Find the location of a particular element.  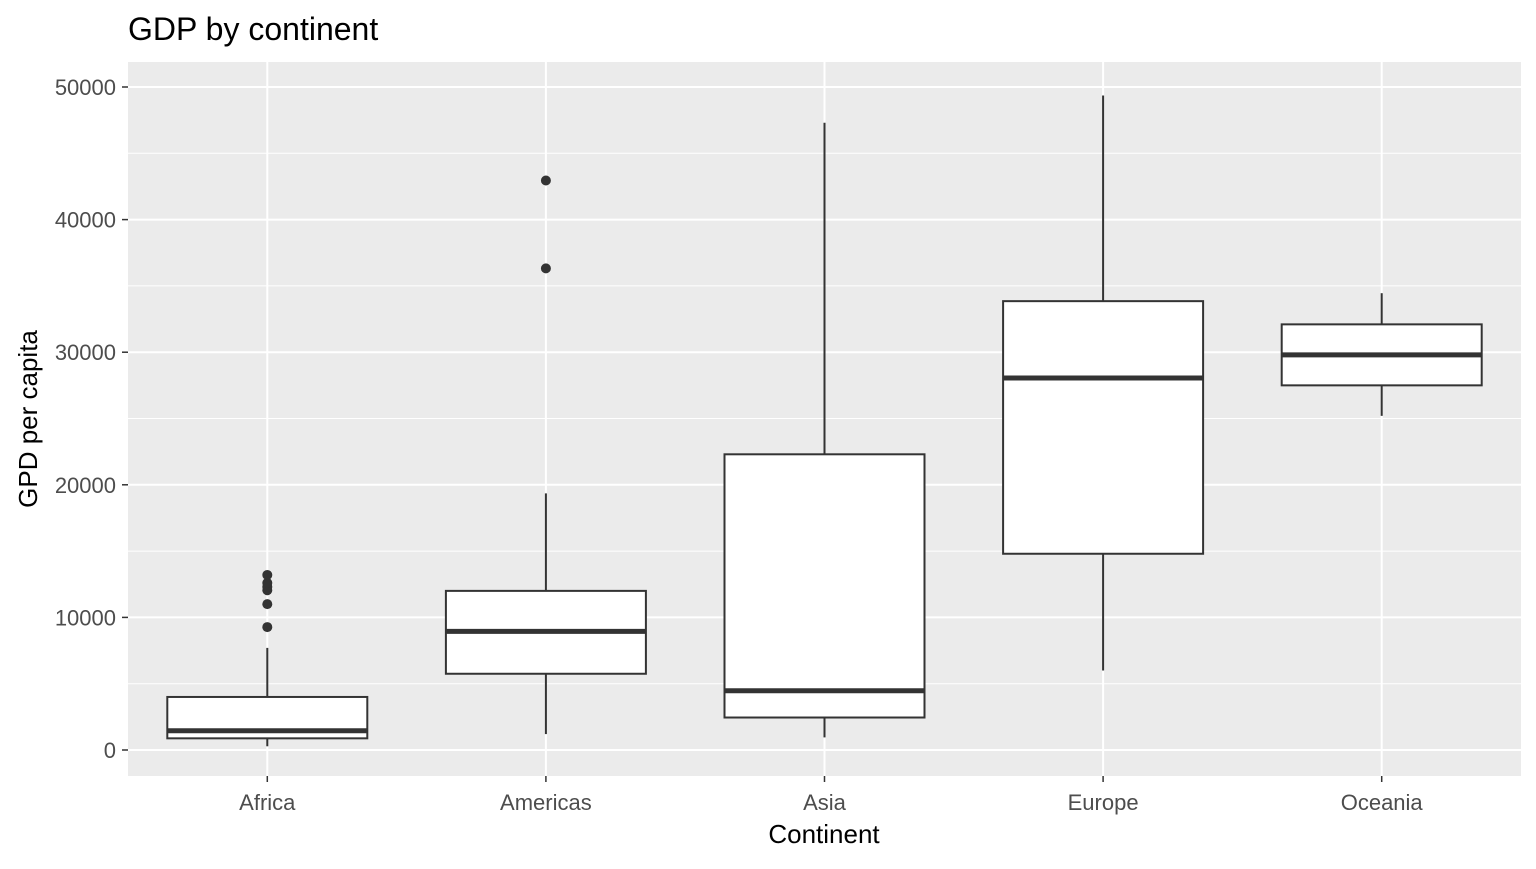

y-tick-label: 30000 is located at coordinates (85, 352).